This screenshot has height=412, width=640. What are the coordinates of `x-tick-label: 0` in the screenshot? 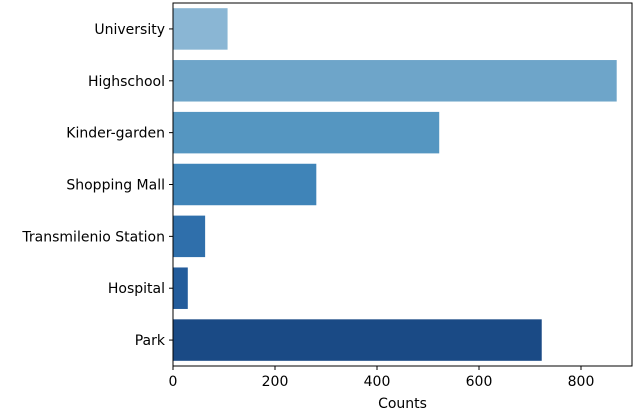 It's located at (173, 382).